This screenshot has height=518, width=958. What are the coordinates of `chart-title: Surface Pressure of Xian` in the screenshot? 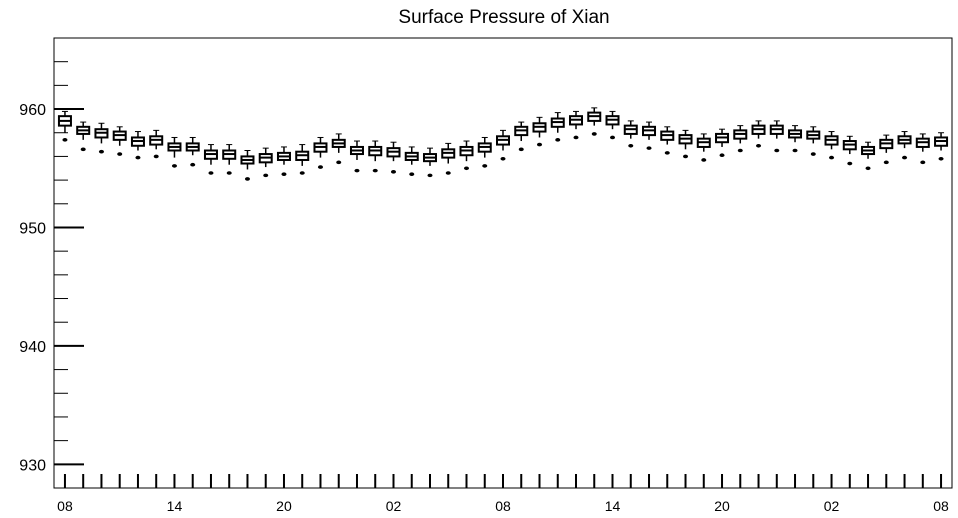 It's located at (503, 17).